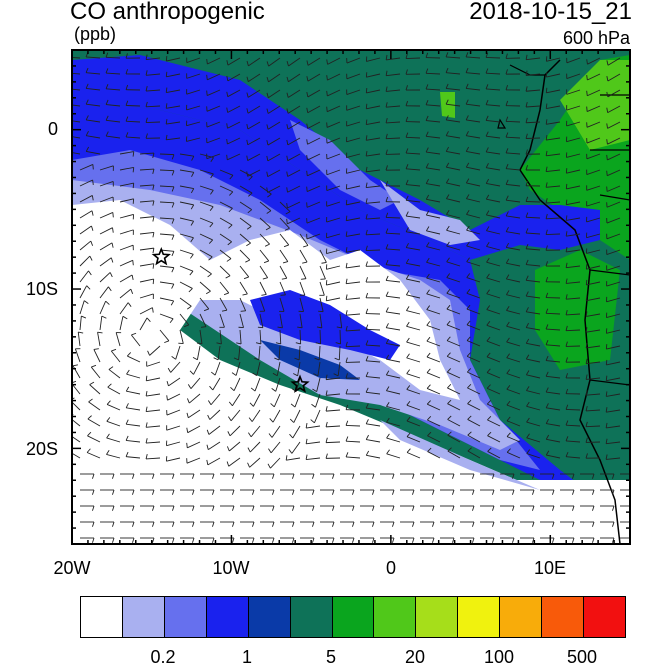 This screenshot has width=650, height=668. What do you see at coordinates (331, 657) in the screenshot?
I see `colorbar-label: 5` at bounding box center [331, 657].